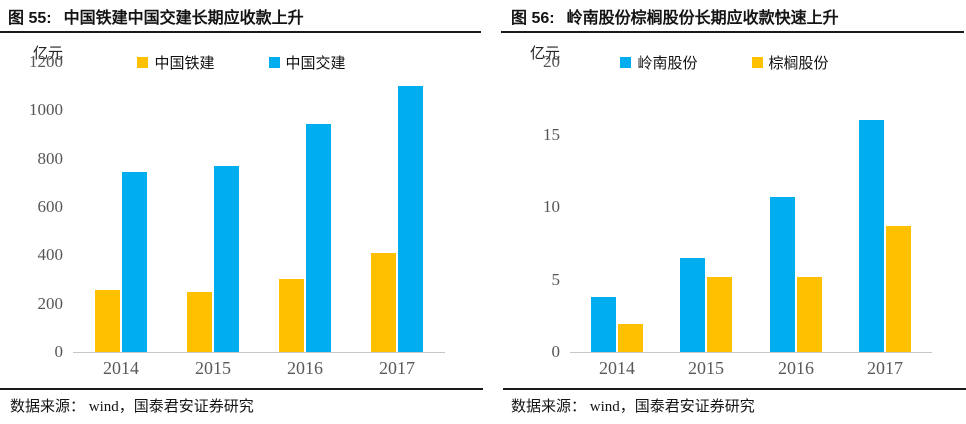 This screenshot has width=966, height=424. I want to click on legend-item: 中国铁建, so click(176, 62).